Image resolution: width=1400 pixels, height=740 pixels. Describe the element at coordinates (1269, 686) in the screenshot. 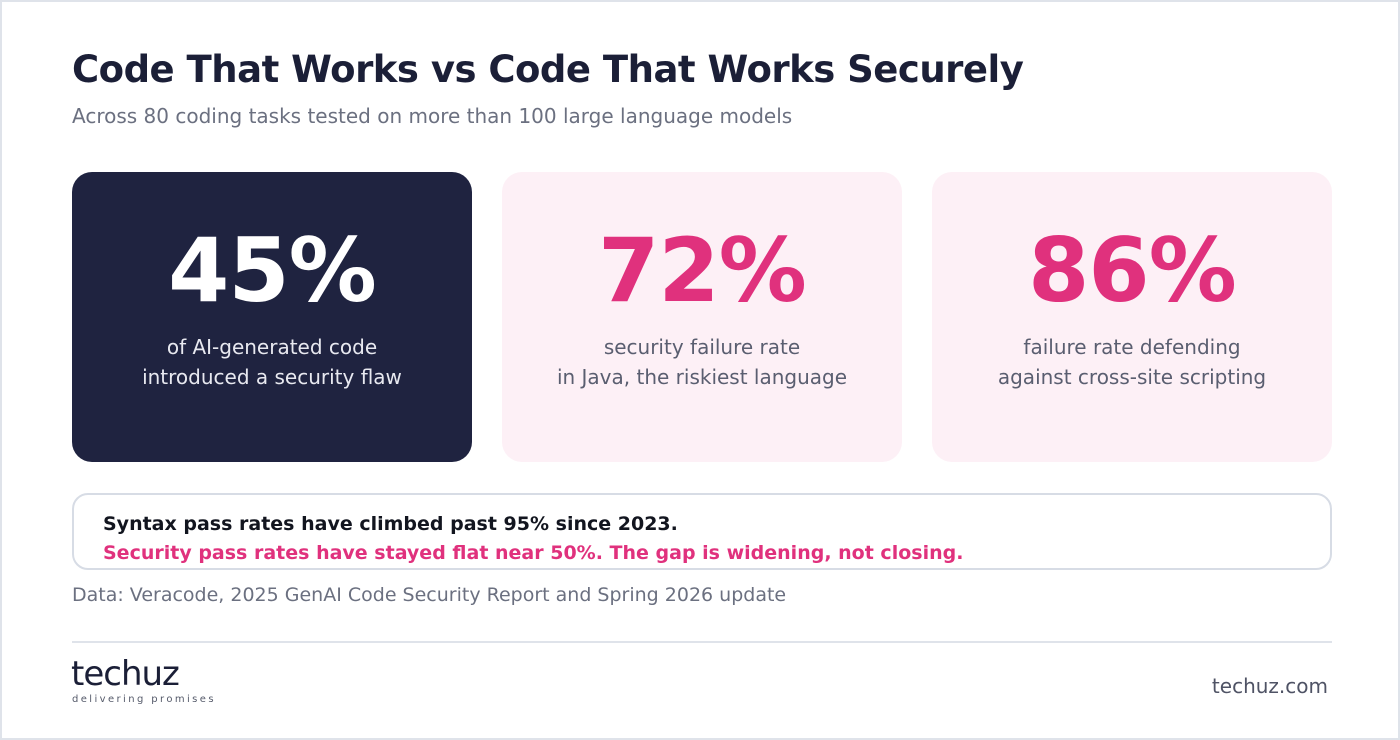

I see `website-url: techuz.com` at that location.